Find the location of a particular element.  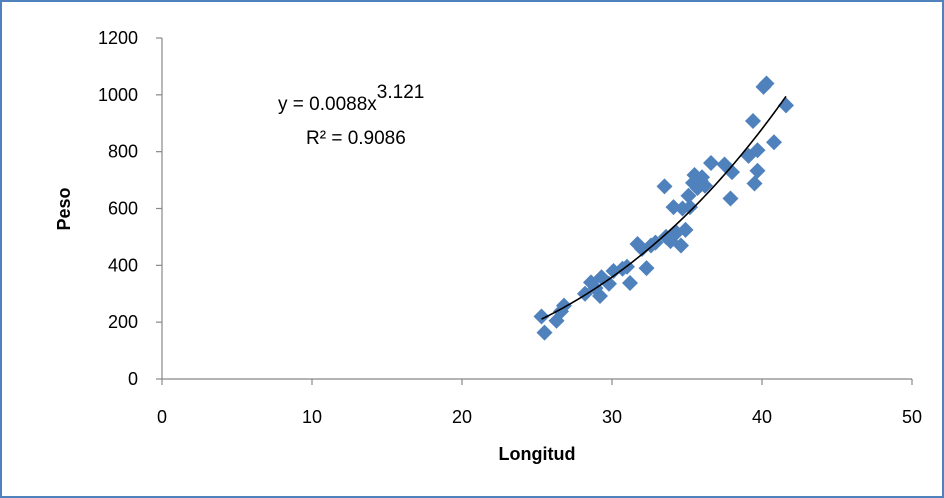

y-tick-label: 1200 is located at coordinates (118, 38).